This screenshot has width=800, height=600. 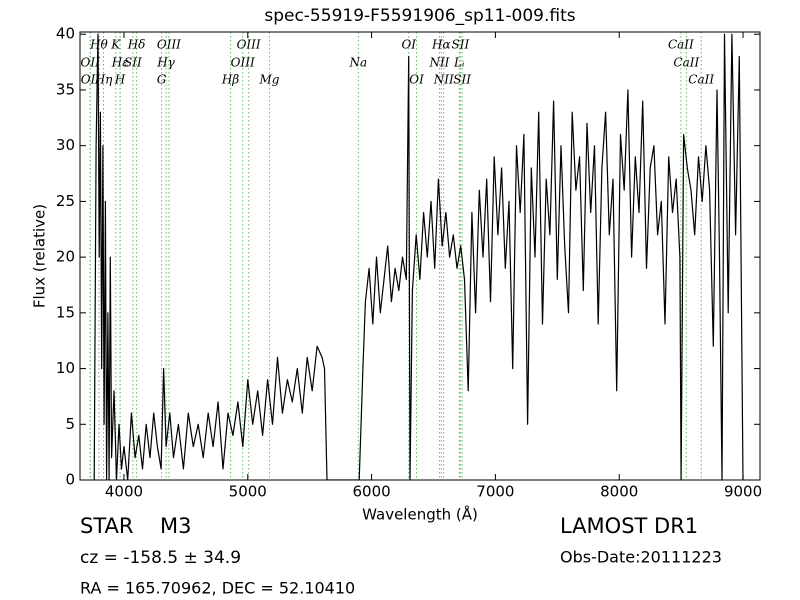 What do you see at coordinates (106, 526) in the screenshot?
I see `object-class: STAR` at bounding box center [106, 526].